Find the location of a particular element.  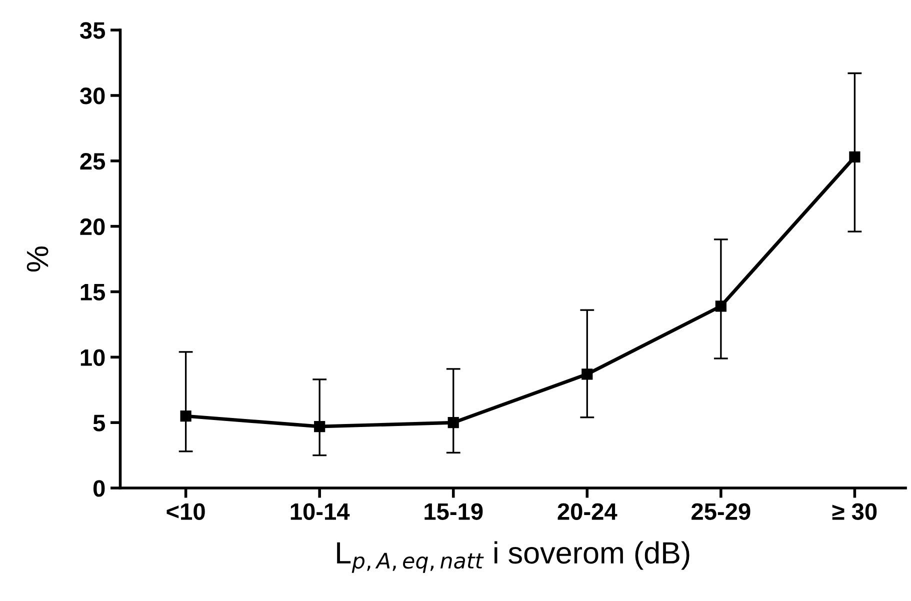

y-tick-label: 5 is located at coordinates (99, 423).